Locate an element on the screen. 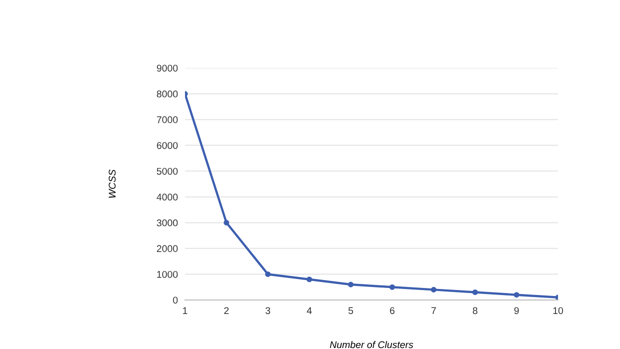 This screenshot has height=349, width=620. x-tick-label: 7 is located at coordinates (433, 310).